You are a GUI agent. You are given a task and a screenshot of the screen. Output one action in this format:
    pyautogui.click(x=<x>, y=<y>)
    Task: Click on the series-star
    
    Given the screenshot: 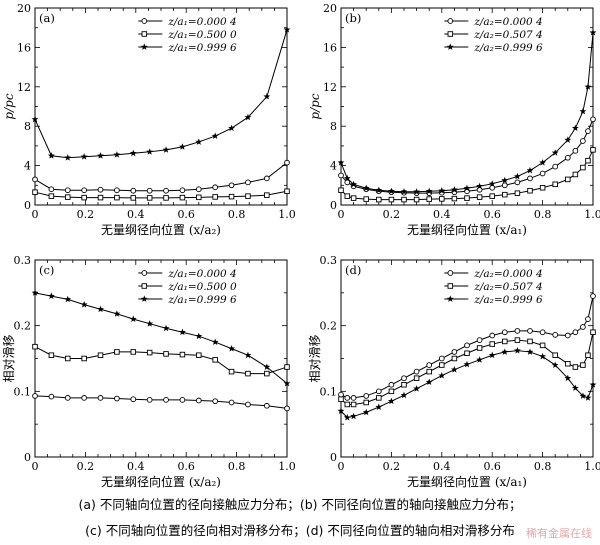 What is the action you would take?
    pyautogui.click(x=161, y=93)
    